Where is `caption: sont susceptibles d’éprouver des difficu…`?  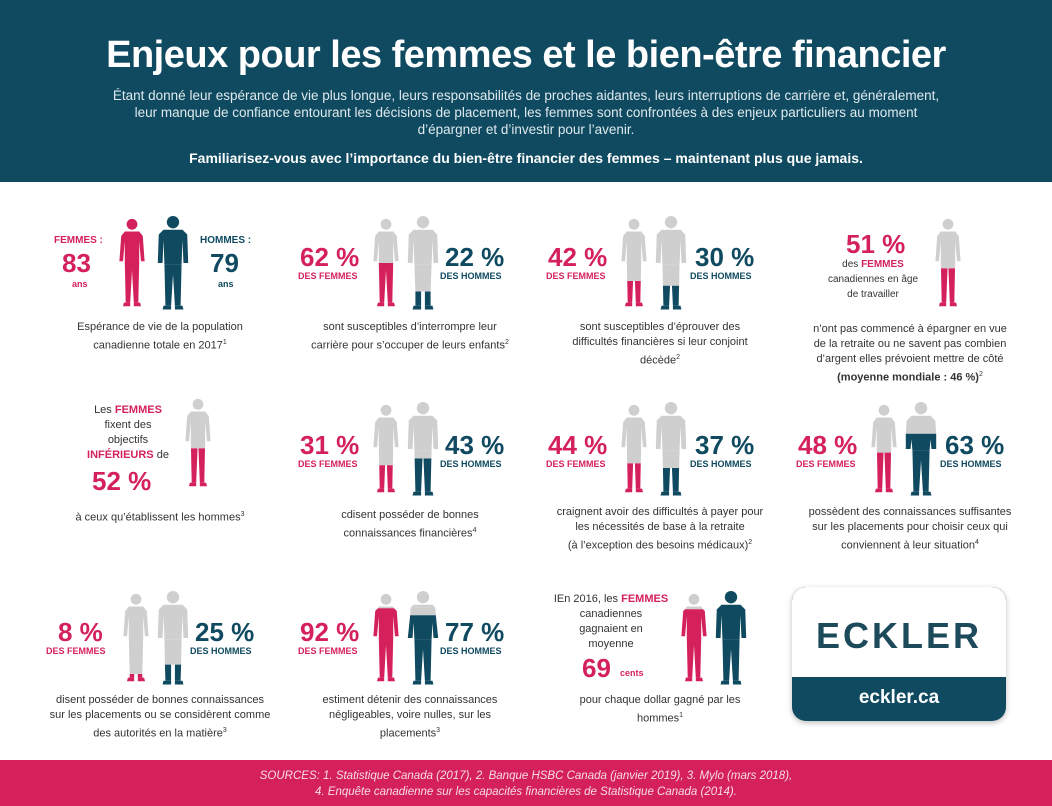
caption: sont susceptibles d’éprouver des difficu… is located at coordinates (660, 344).